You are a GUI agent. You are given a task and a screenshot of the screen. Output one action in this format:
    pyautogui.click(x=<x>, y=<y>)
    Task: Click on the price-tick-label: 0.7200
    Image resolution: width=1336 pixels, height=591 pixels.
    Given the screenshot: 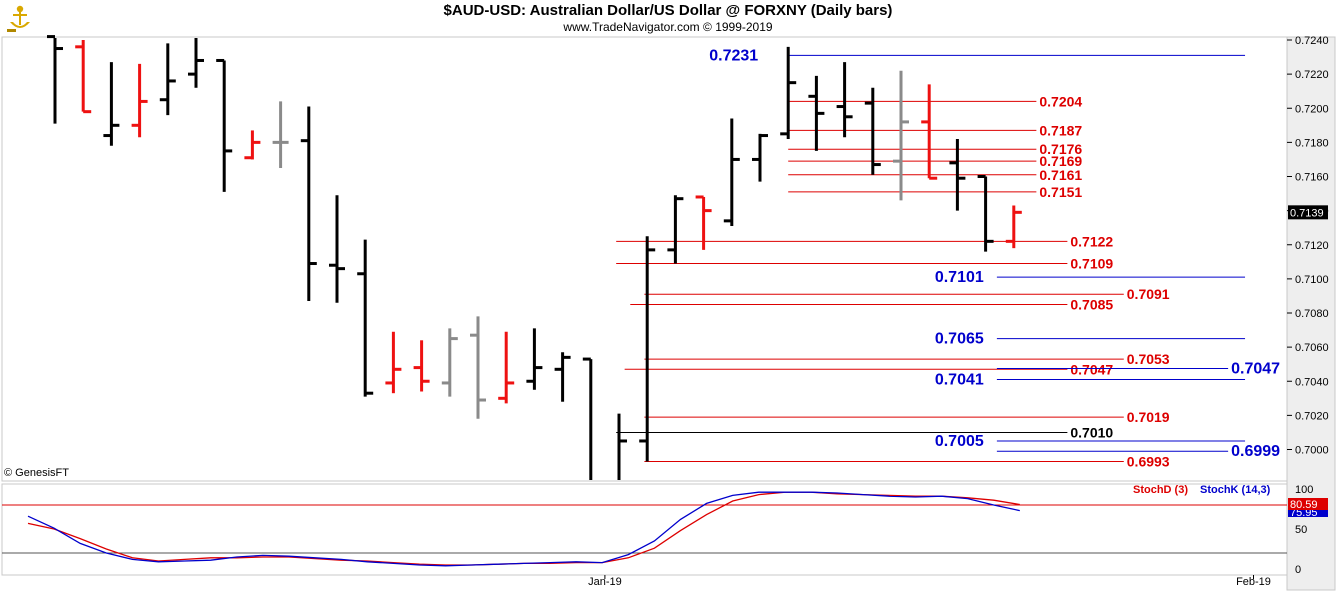 What is the action you would take?
    pyautogui.click(x=1312, y=109)
    